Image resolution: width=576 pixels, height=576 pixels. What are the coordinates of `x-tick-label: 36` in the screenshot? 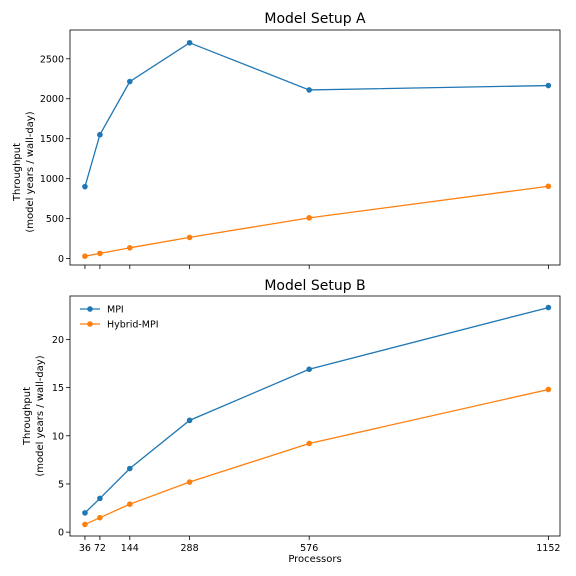 It's located at (85, 548).